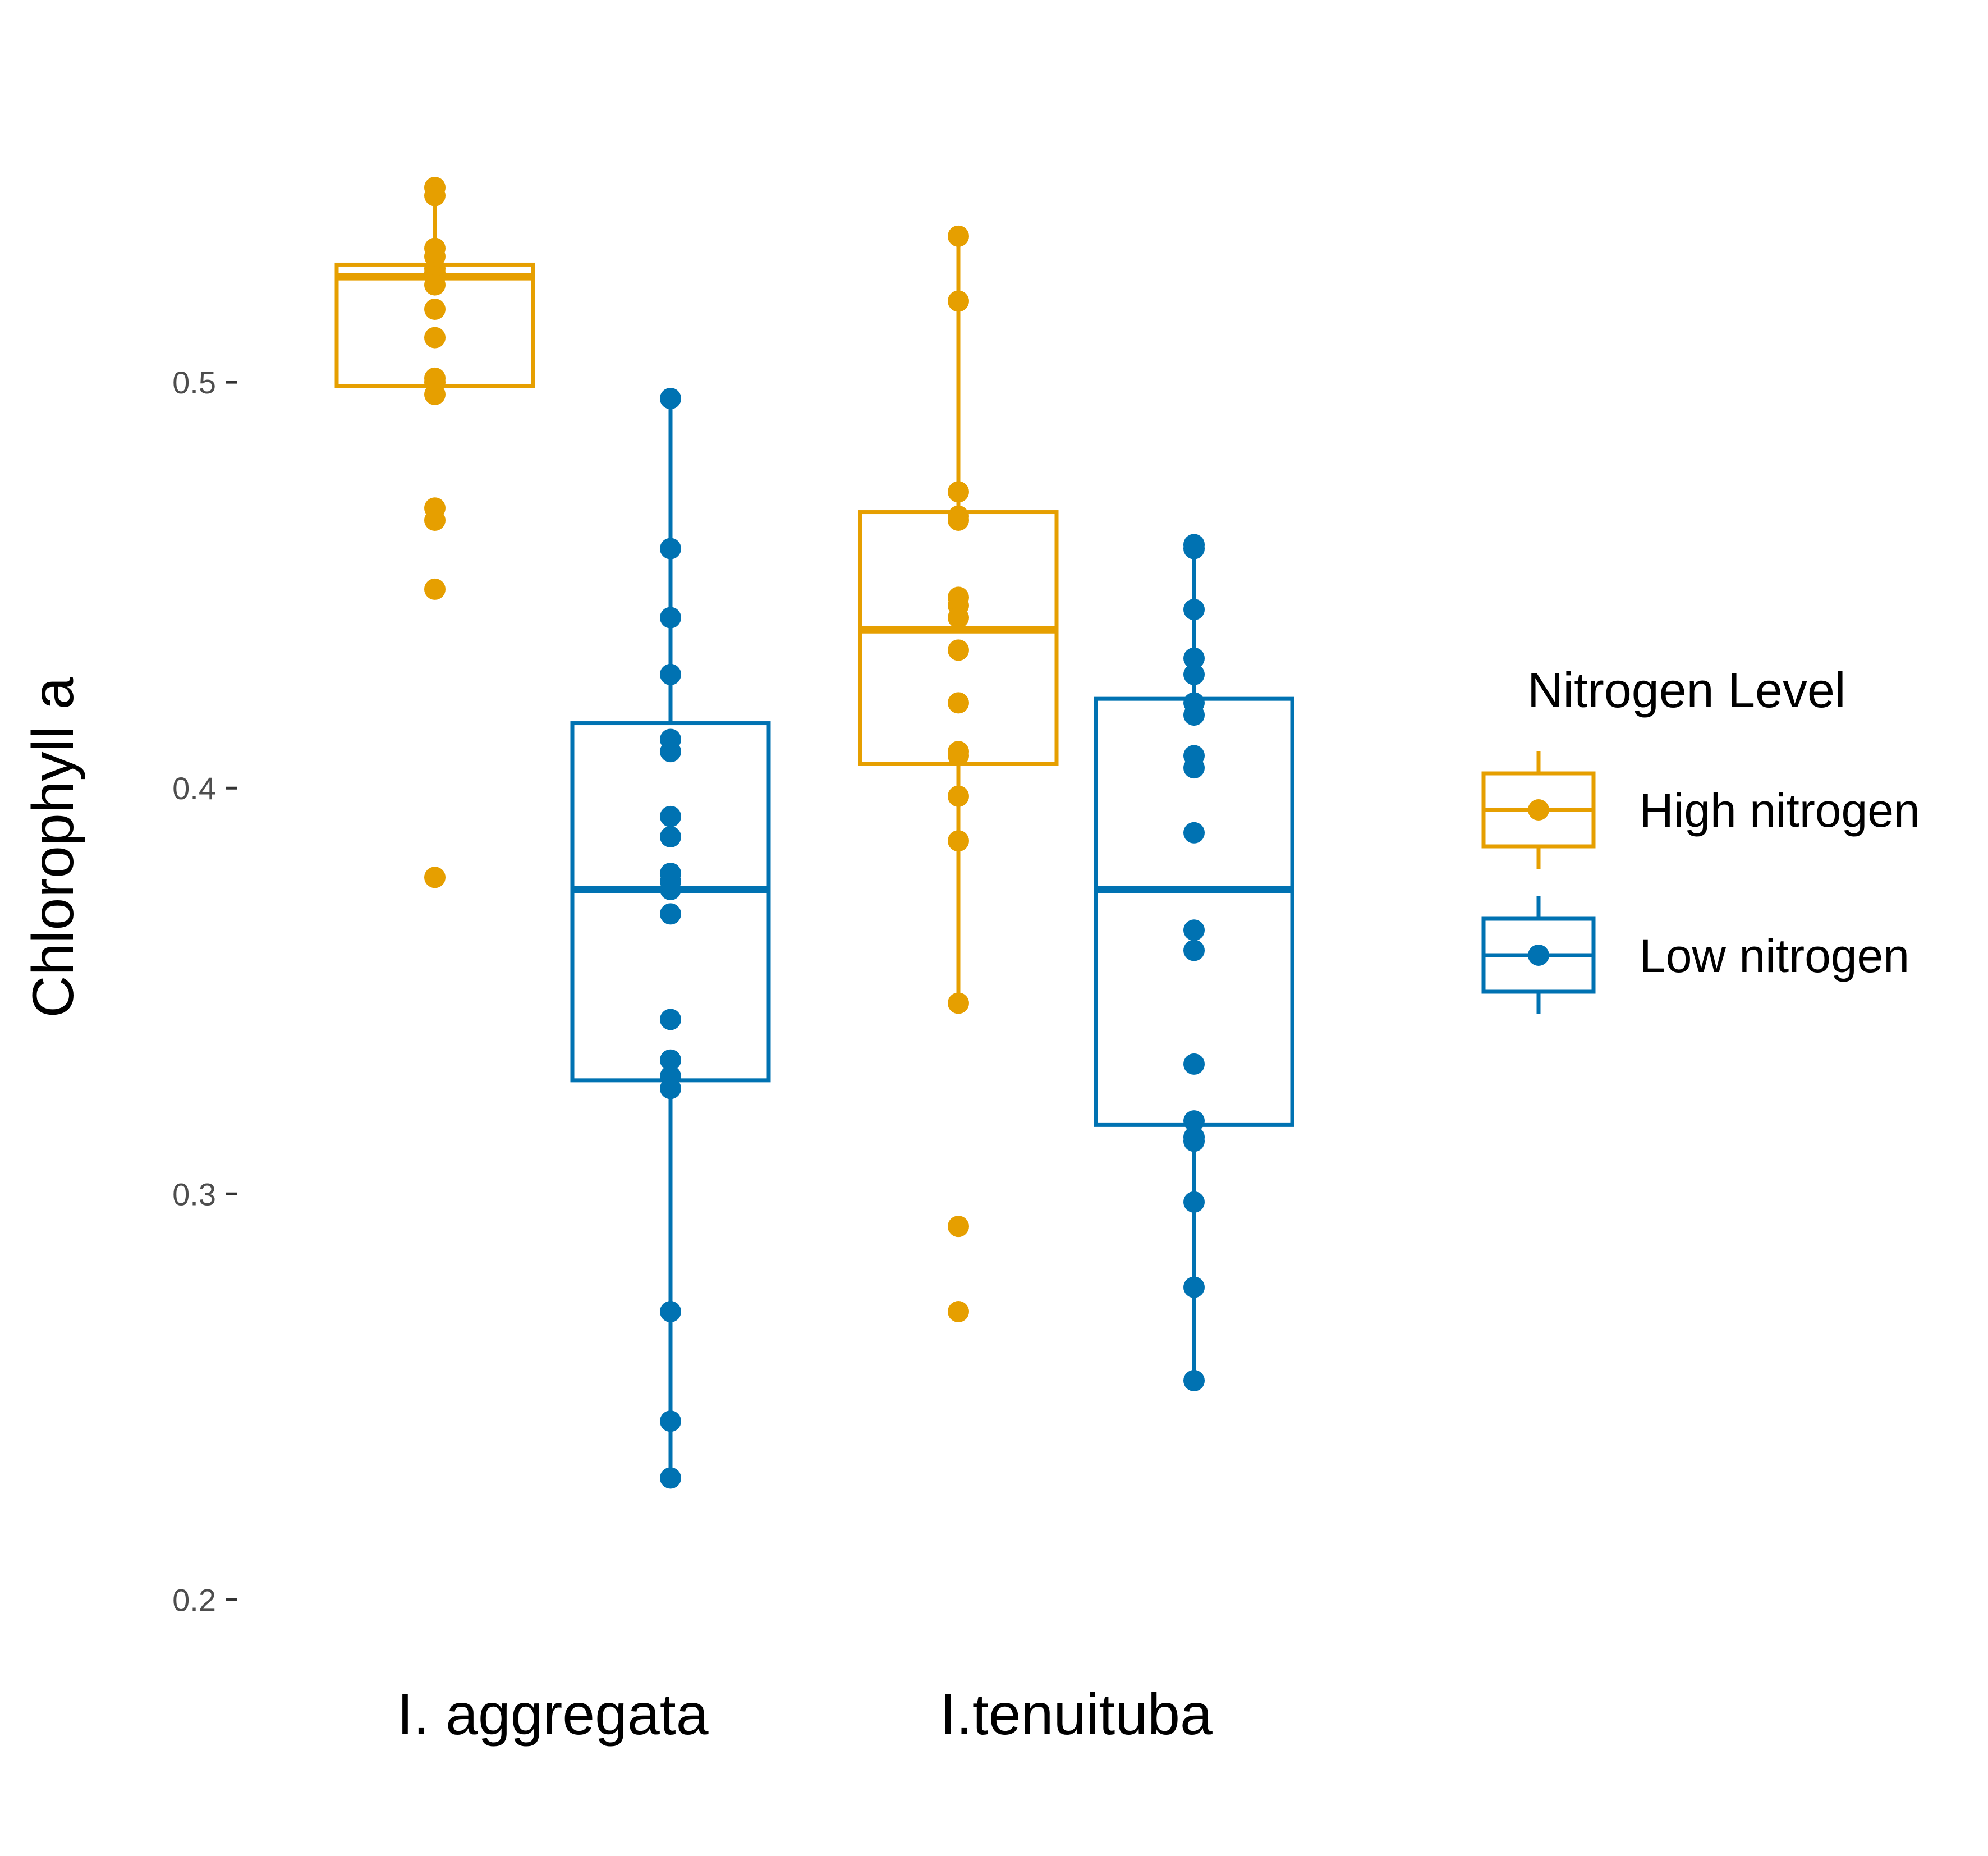 This screenshot has width=1988, height=1856. What do you see at coordinates (194, 382) in the screenshot?
I see `y-tick-label: 0.5` at bounding box center [194, 382].